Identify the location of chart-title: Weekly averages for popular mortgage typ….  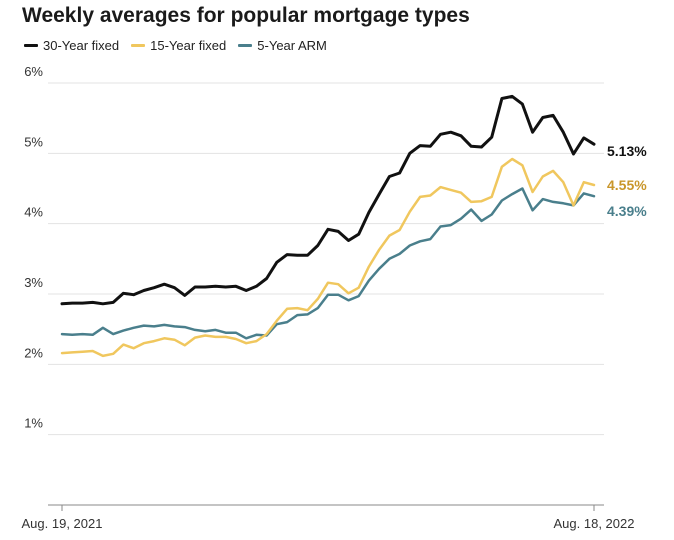
(246, 15).